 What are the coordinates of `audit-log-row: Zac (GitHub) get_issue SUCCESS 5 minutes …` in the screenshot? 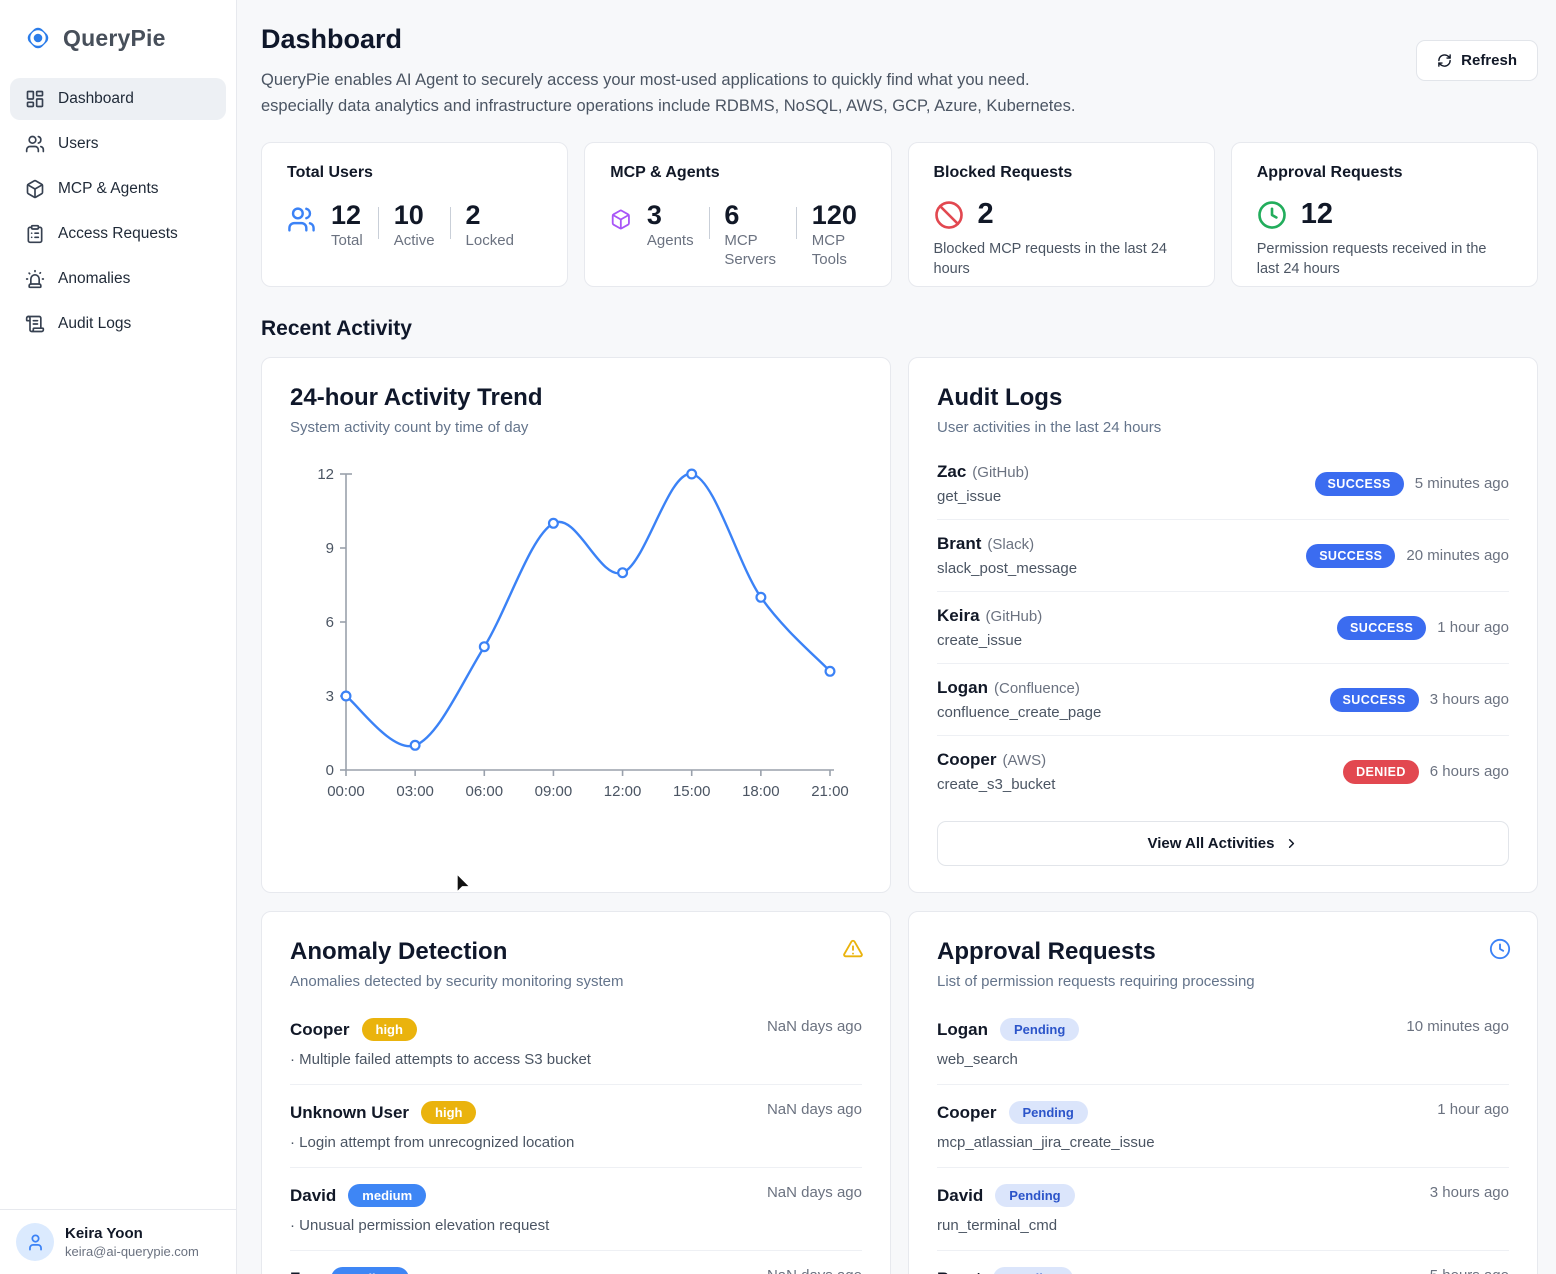 It's located at (1223, 484).